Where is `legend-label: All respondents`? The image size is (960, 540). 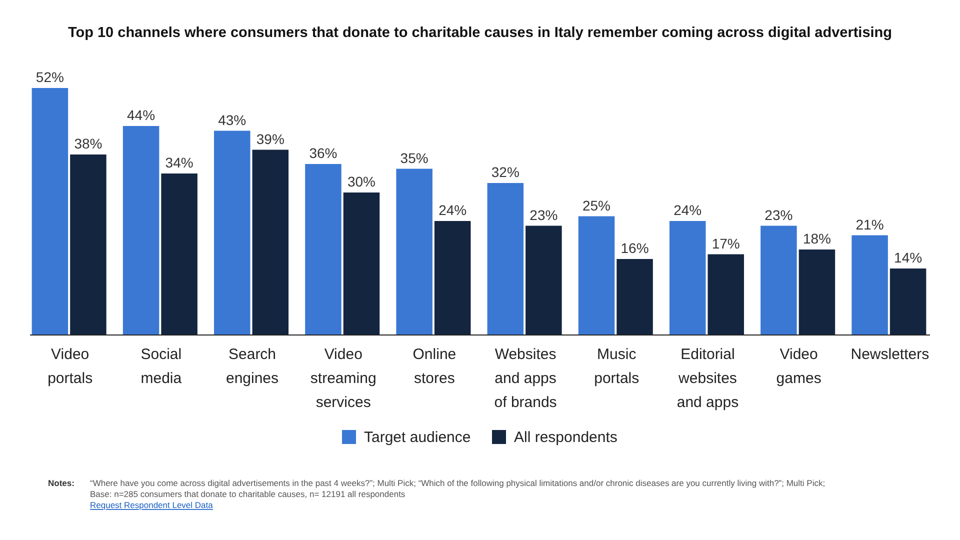
legend-label: All respondents is located at coordinates (566, 437).